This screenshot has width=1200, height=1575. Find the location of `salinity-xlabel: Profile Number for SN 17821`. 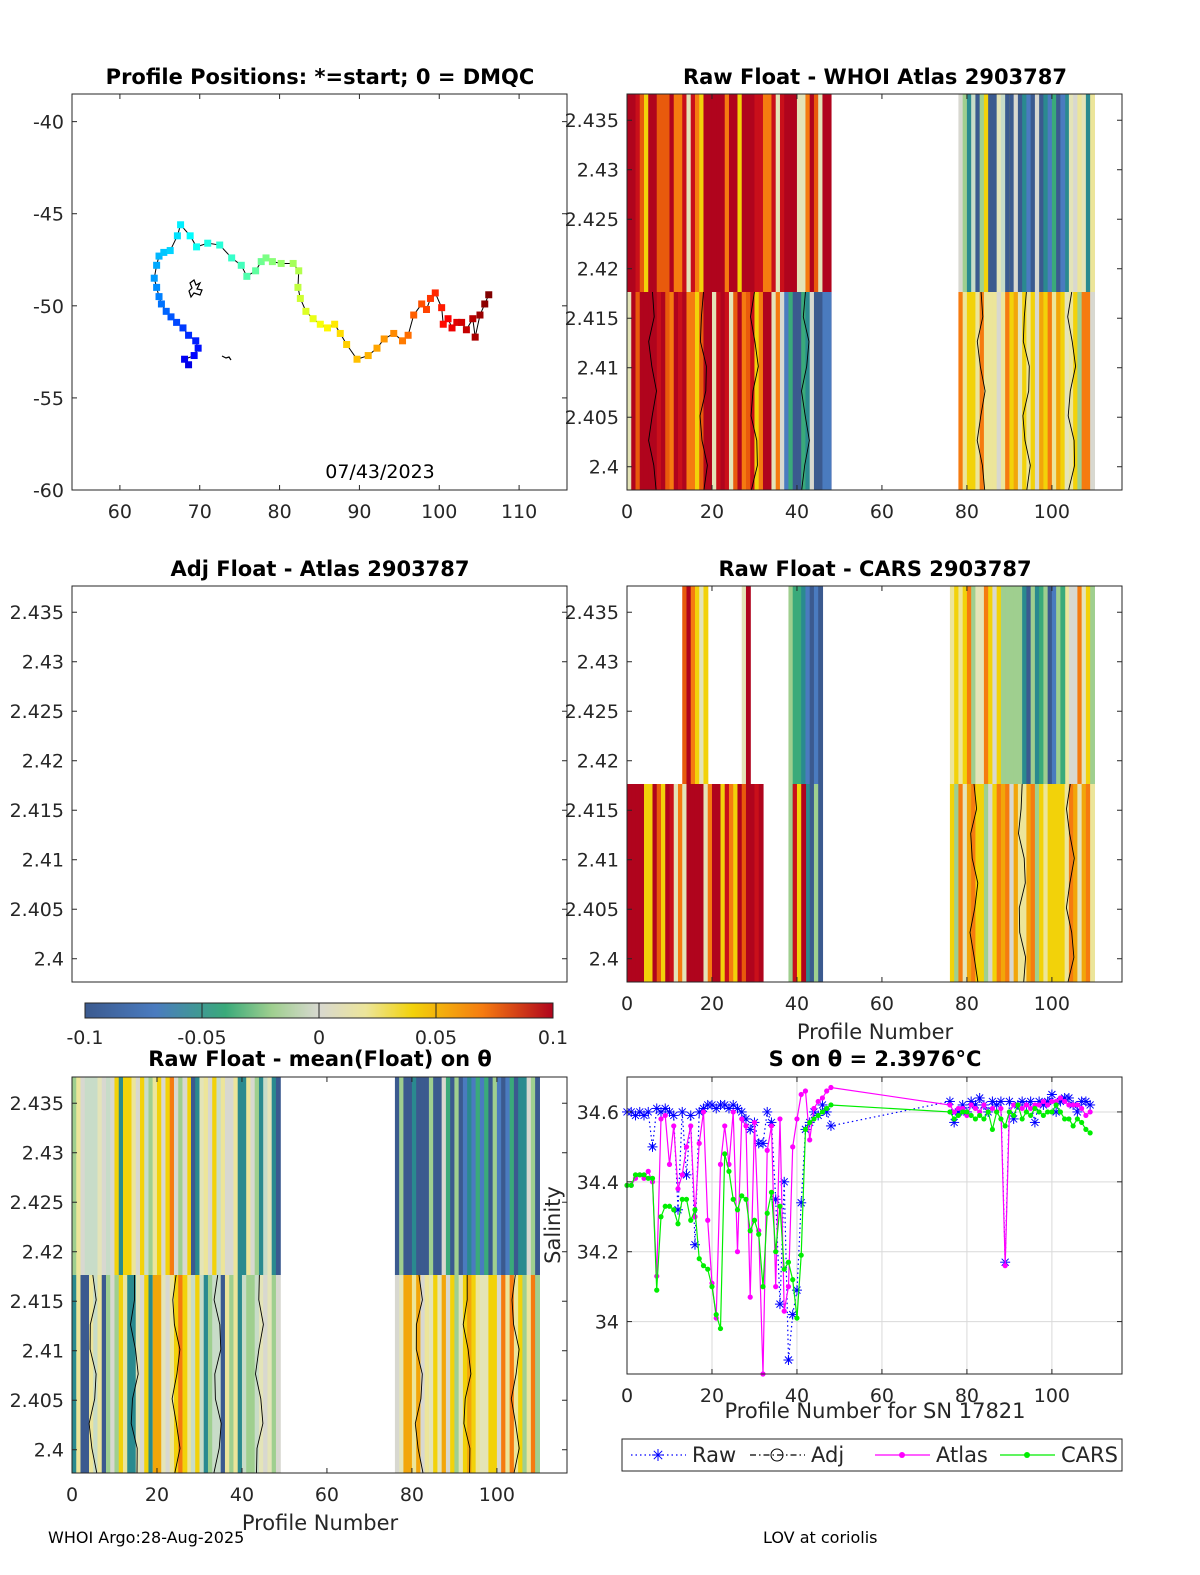

salinity-xlabel: Profile Number for SN 17821 is located at coordinates (874, 1411).